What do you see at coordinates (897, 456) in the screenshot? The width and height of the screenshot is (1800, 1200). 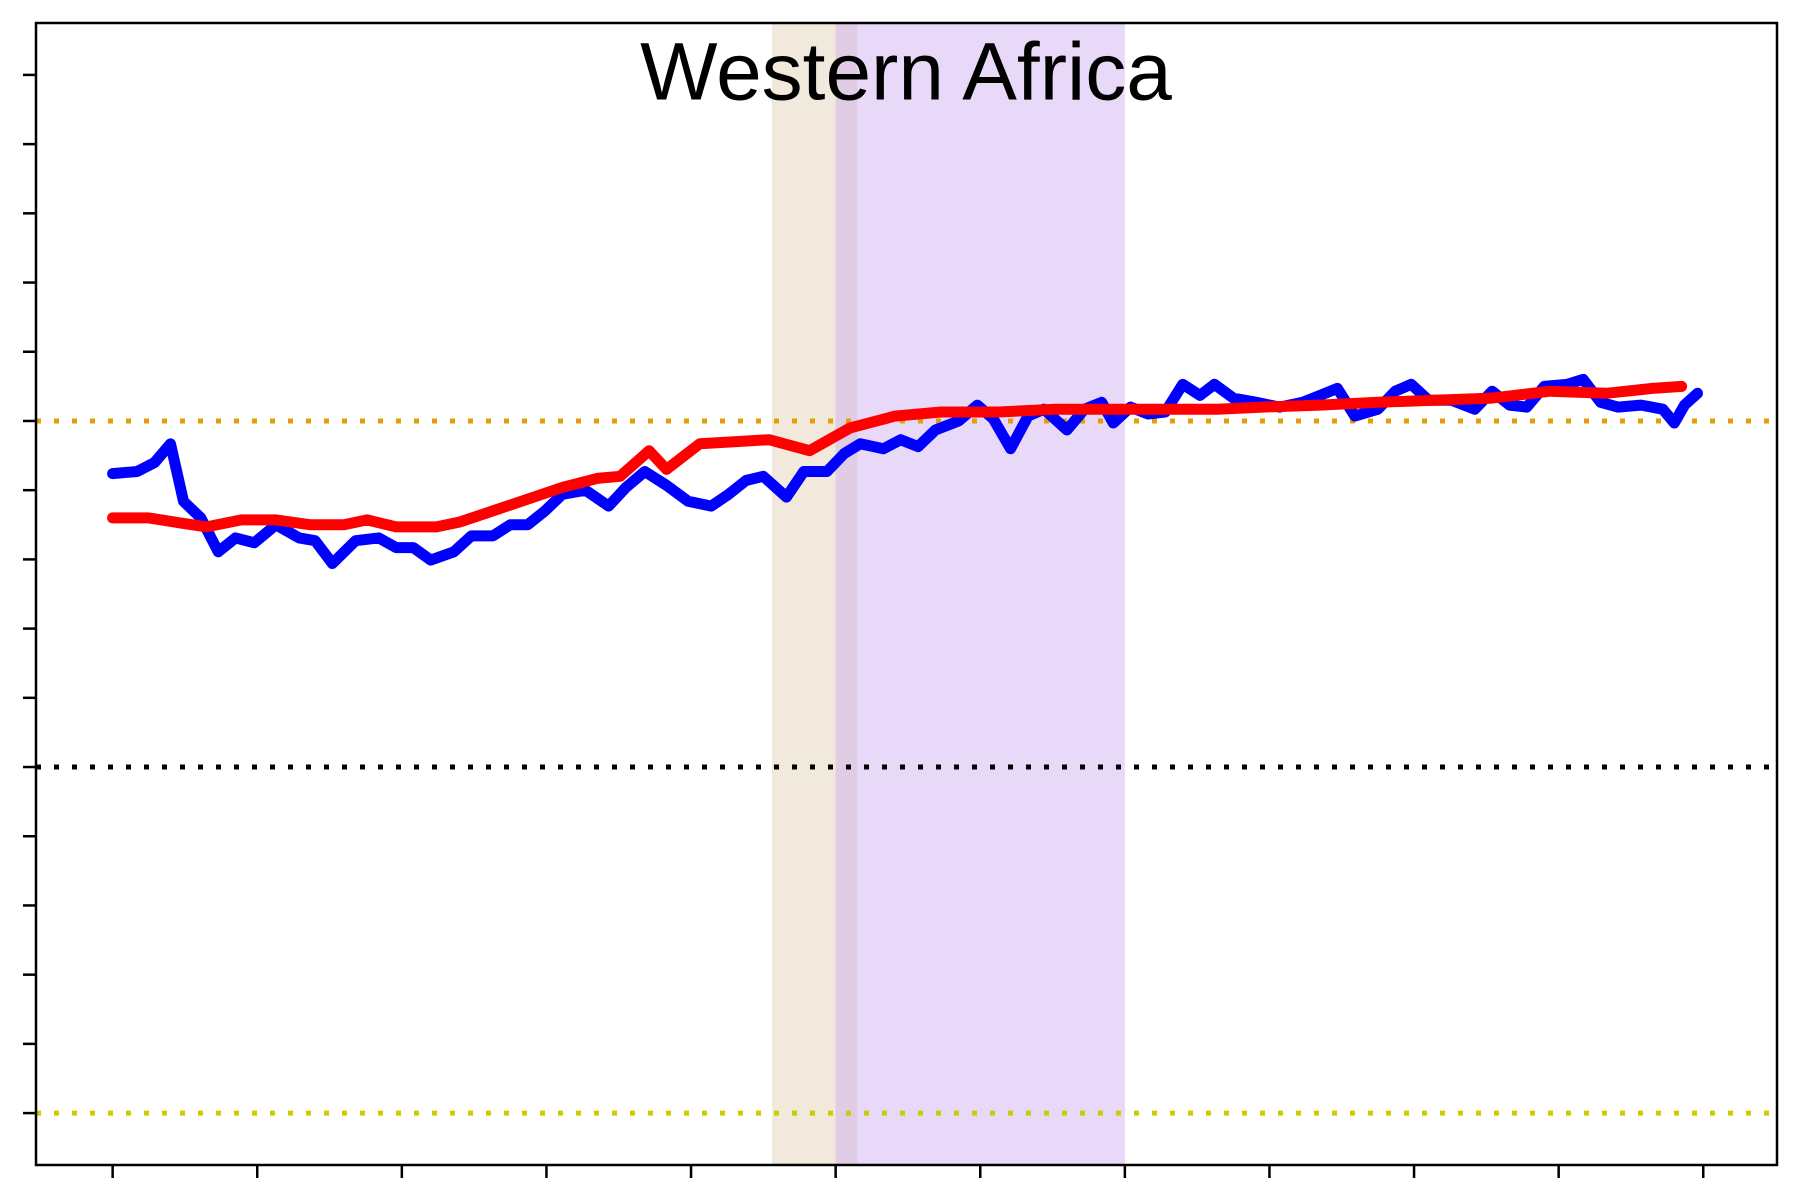 I see `series-line` at bounding box center [897, 456].